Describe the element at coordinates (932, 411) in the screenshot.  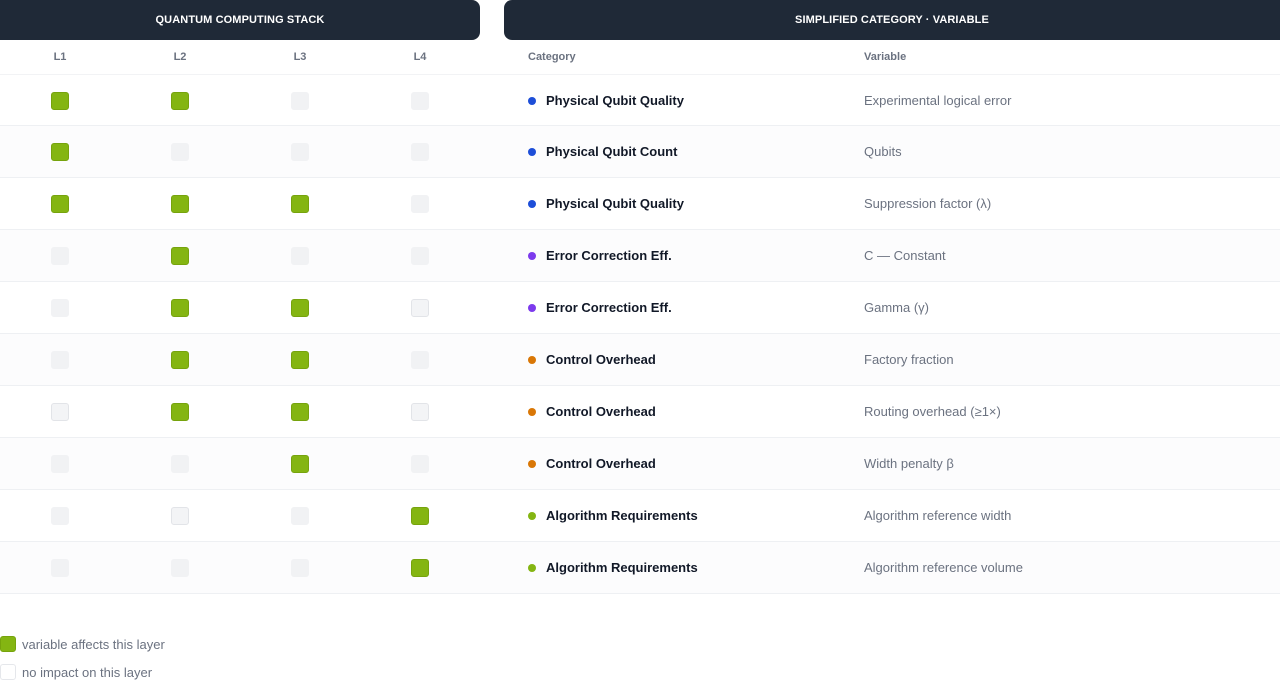
I see `variable-label: Routing overhead (≥1×)` at that location.